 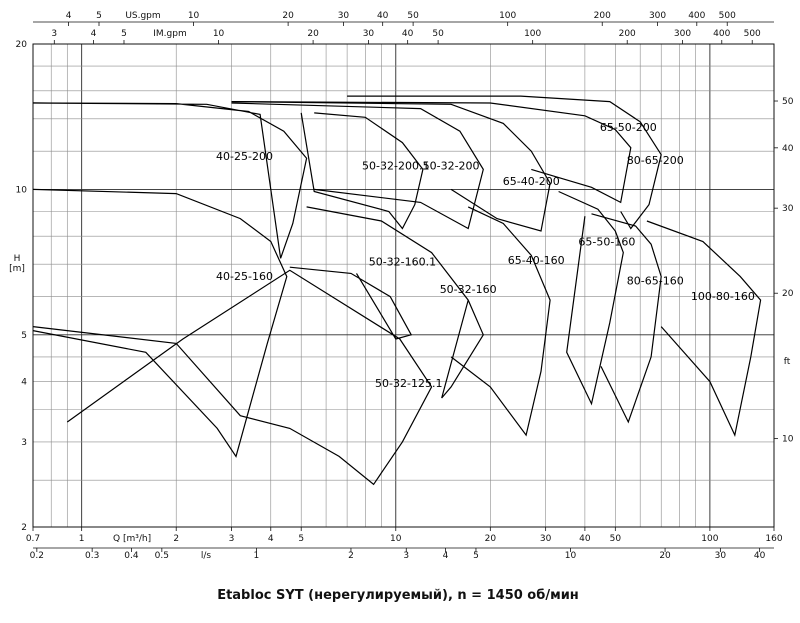 What do you see at coordinates (788, 102) in the screenshot?
I see `y-tick-label-ft: 50` at bounding box center [788, 102].